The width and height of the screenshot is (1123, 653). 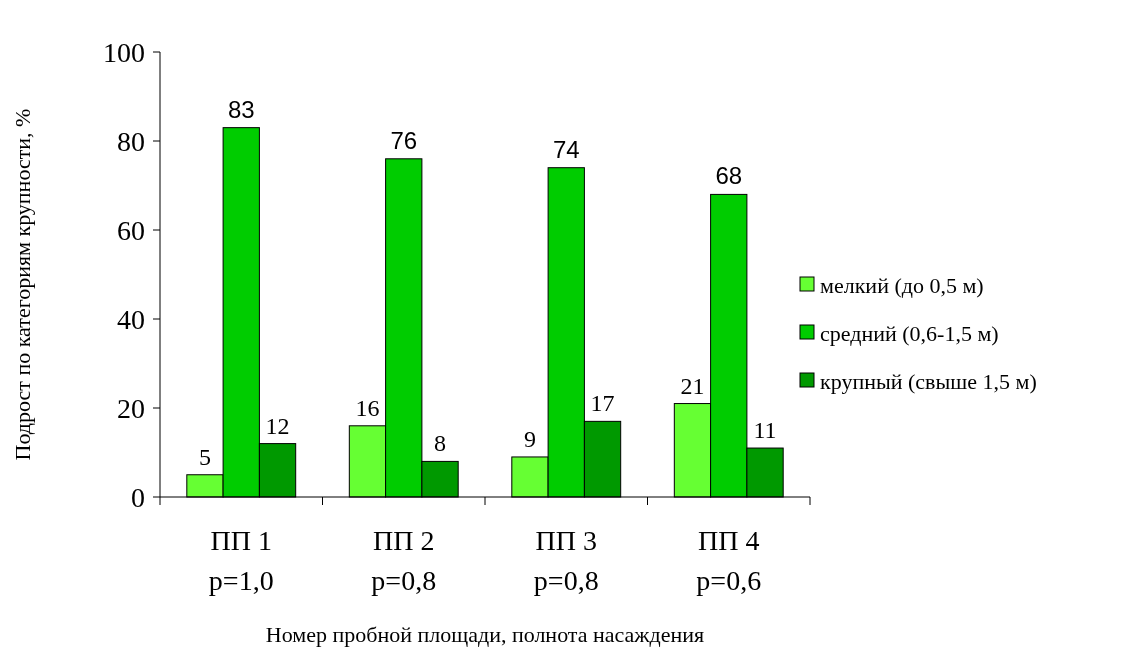 What do you see at coordinates (566, 560) in the screenshot?
I see `x-tick-label: ПП 3 р=0,8` at bounding box center [566, 560].